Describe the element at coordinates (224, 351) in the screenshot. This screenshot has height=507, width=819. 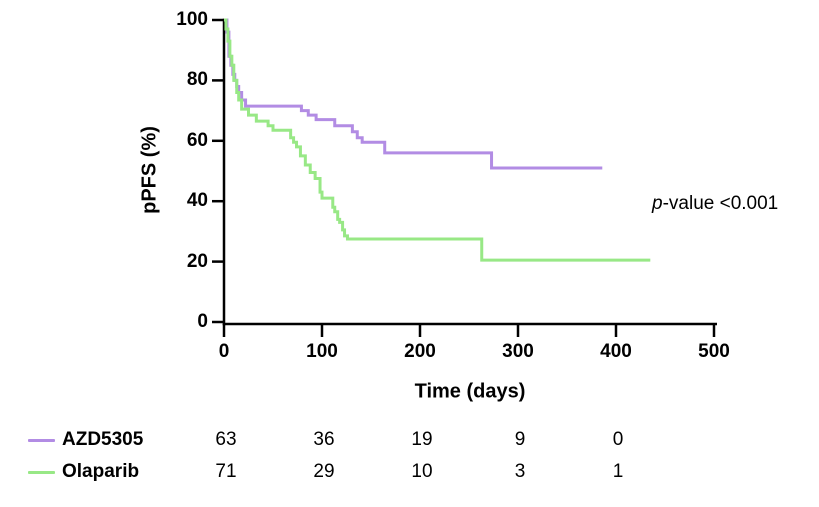
I see `x-tick-label: 0` at that location.